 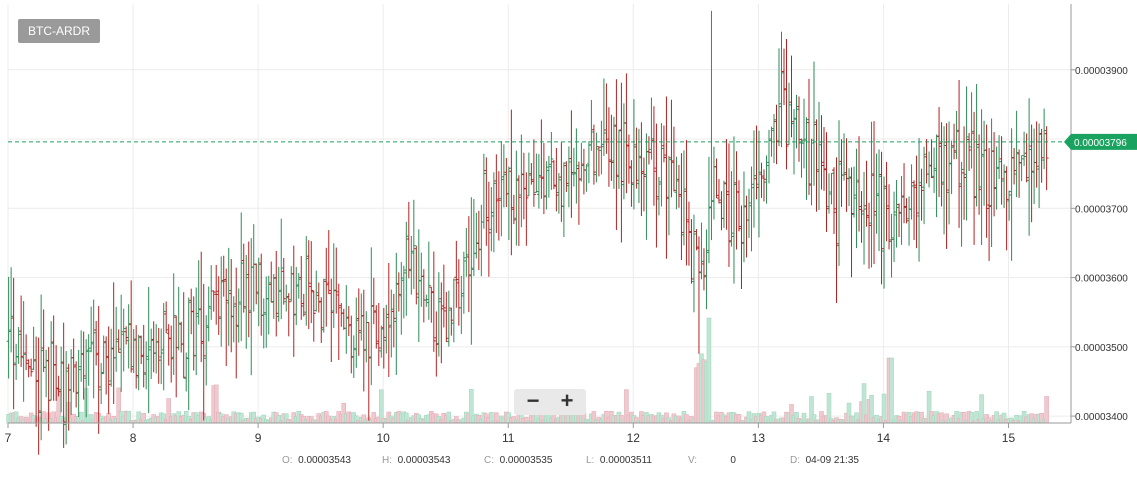 I want to click on y-tick-label: 0.00003400, so click(x=1101, y=417).